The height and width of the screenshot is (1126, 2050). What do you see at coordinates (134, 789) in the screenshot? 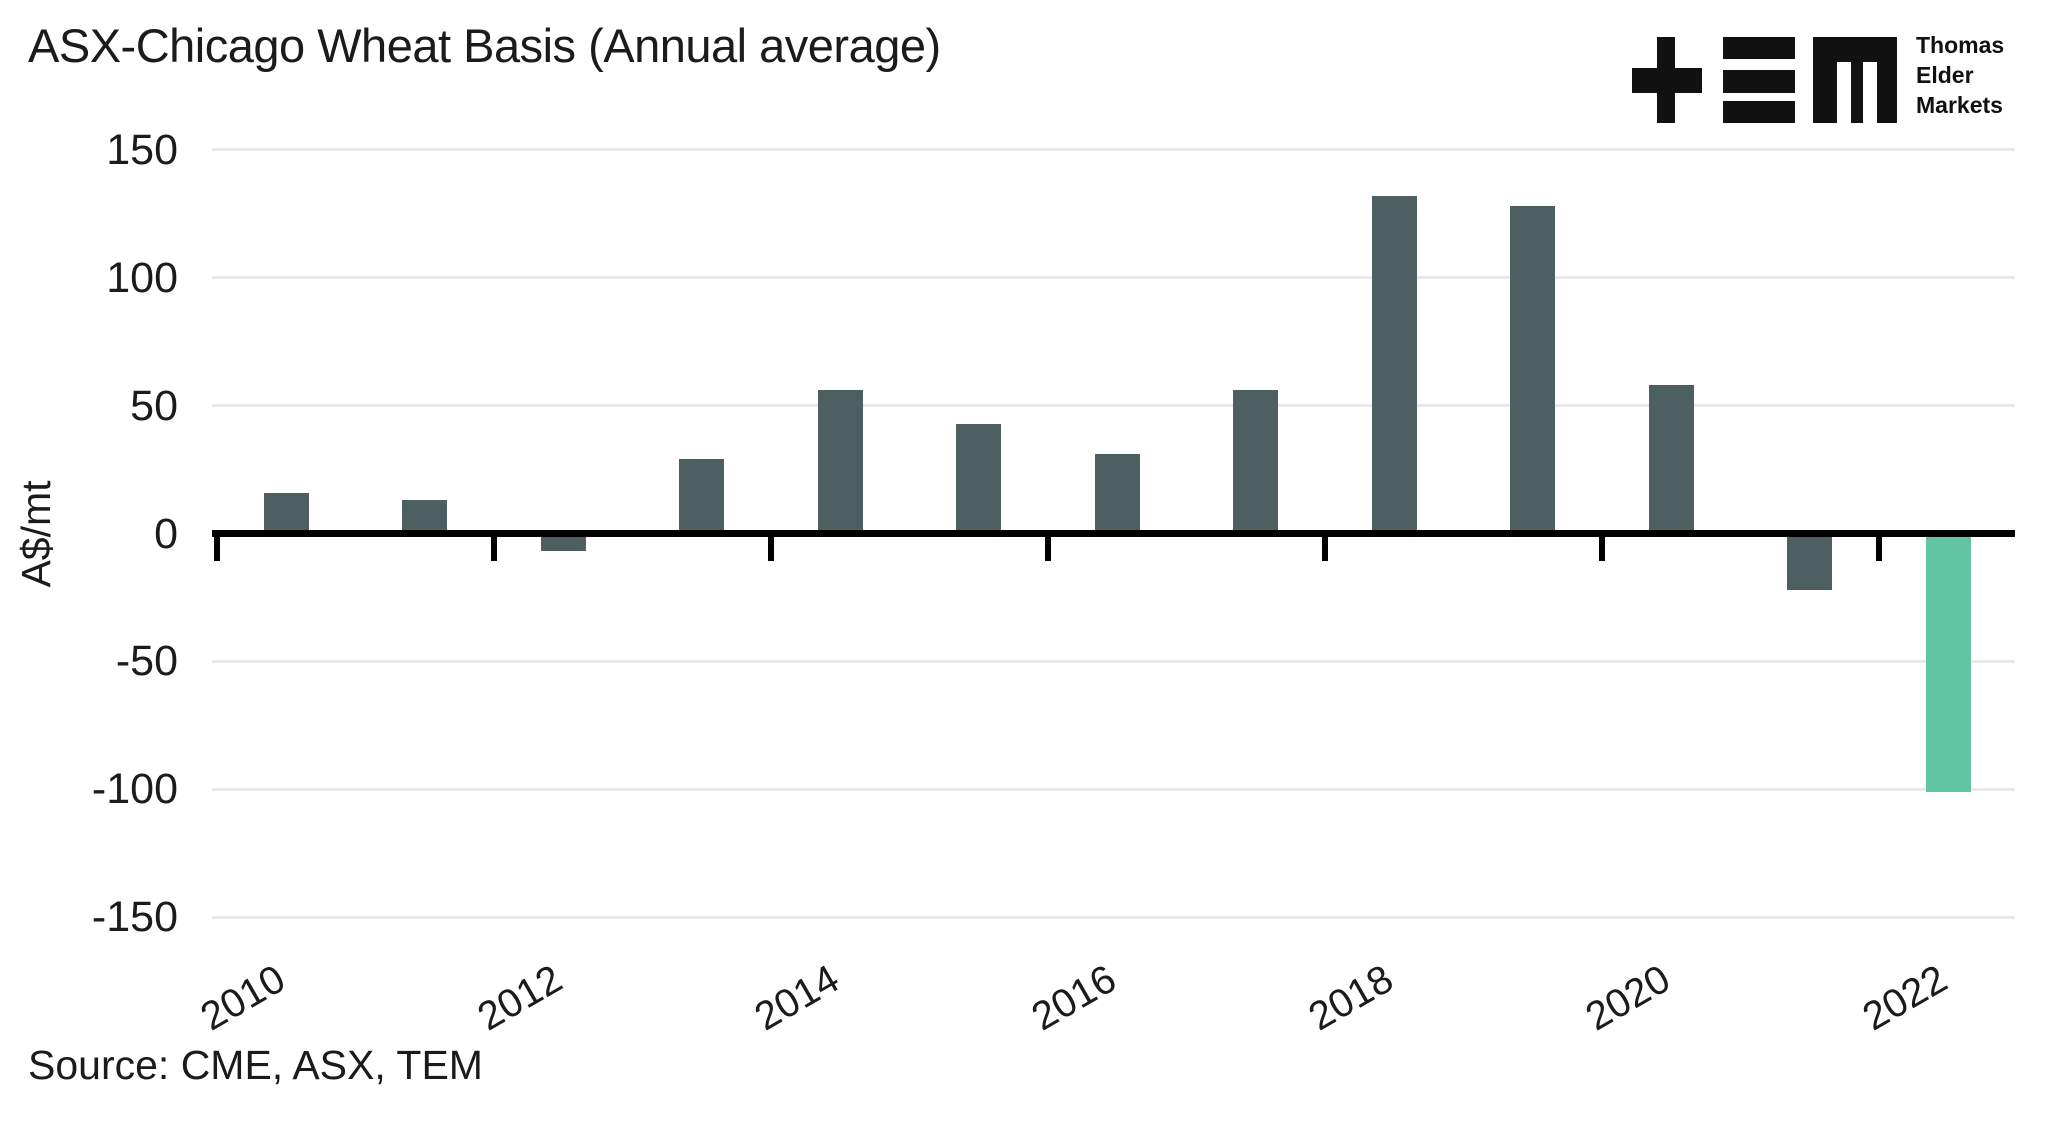
I see `y-tick-label--100: -100` at bounding box center [134, 789].